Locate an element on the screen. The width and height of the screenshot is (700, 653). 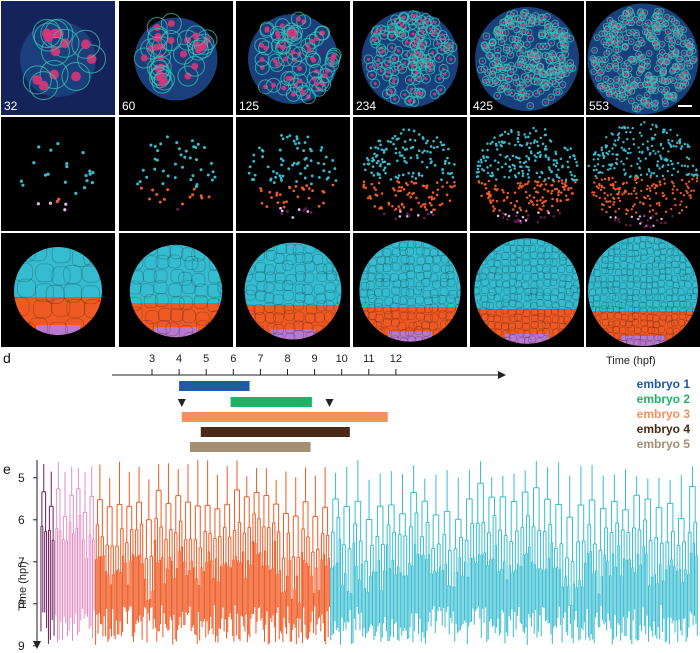
fluorescence-image-1: 32 is located at coordinates (58, 58).